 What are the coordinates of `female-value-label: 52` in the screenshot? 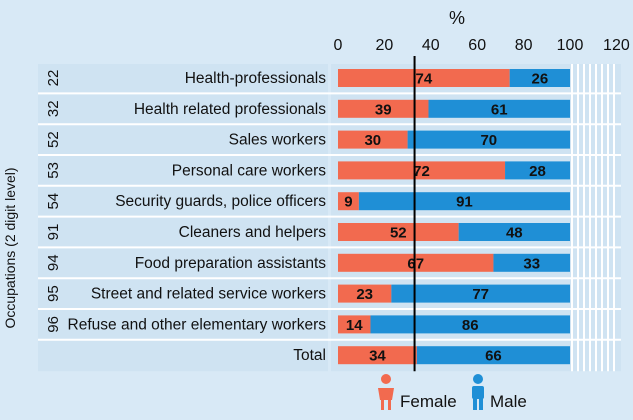 It's located at (398, 233).